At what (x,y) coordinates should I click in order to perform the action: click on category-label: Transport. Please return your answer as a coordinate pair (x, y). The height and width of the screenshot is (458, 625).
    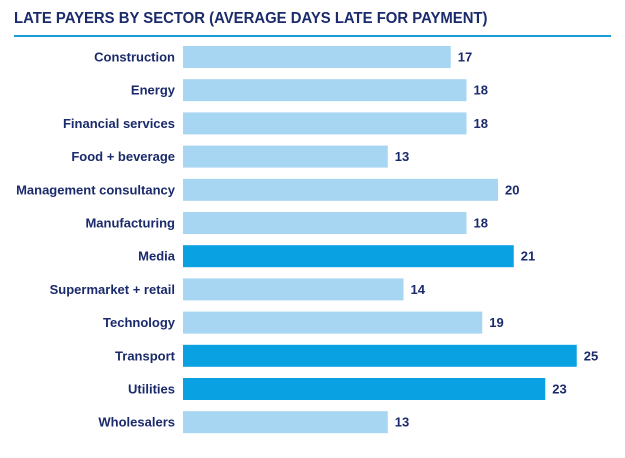
    Looking at the image, I should click on (145, 355).